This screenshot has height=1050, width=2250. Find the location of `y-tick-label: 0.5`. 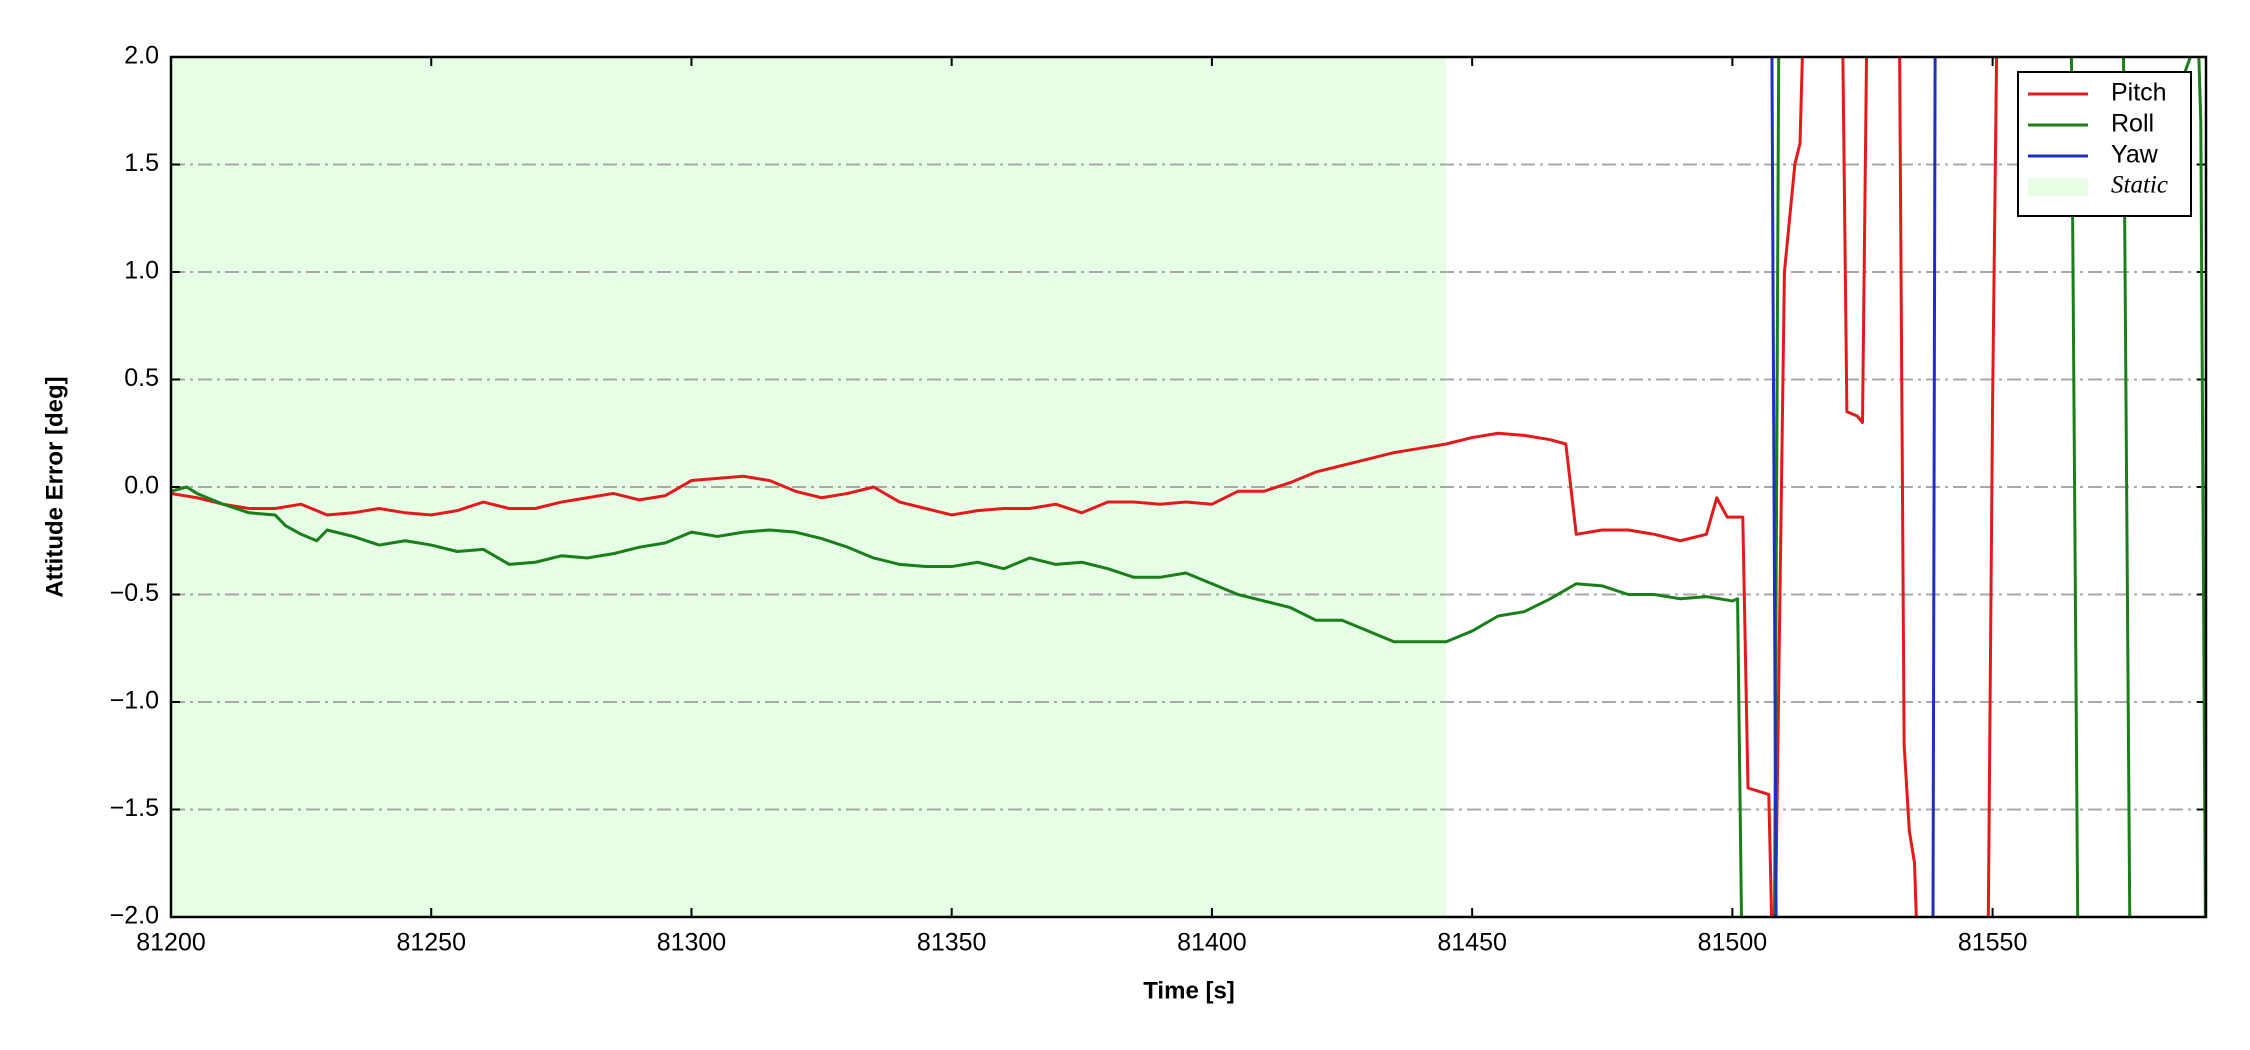

y-tick-label: 0.5 is located at coordinates (141, 378).